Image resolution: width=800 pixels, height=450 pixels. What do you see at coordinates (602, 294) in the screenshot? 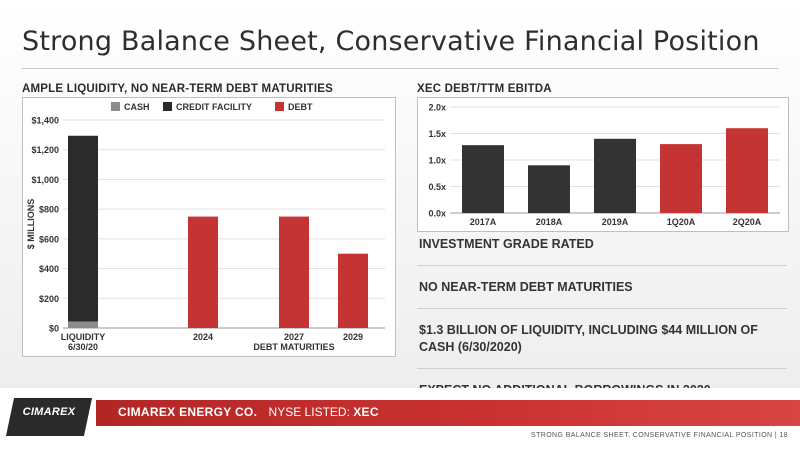
I see `bullet-no-maturities: NO NEAR-TERM DEBT MATURITIES` at bounding box center [602, 294].